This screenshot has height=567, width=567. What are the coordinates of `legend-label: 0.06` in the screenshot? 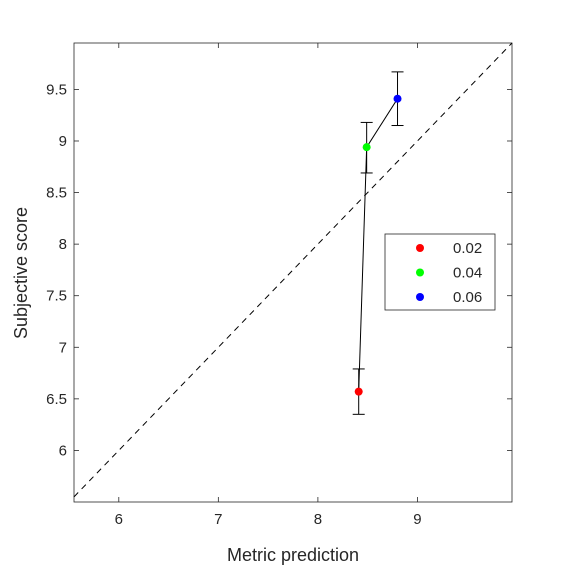 It's located at (467, 297).